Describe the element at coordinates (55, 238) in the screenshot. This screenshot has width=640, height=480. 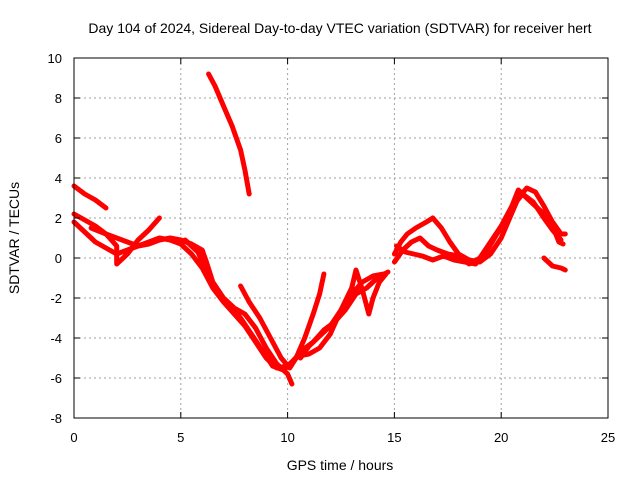
I see `y-tick-labels: -8 -6 -4 -2 0 2 4 6 8 10` at that location.